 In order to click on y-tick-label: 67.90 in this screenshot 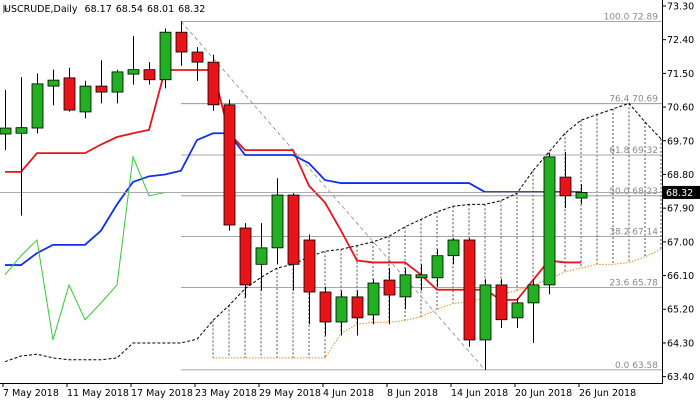, I will do `click(680, 209)`.